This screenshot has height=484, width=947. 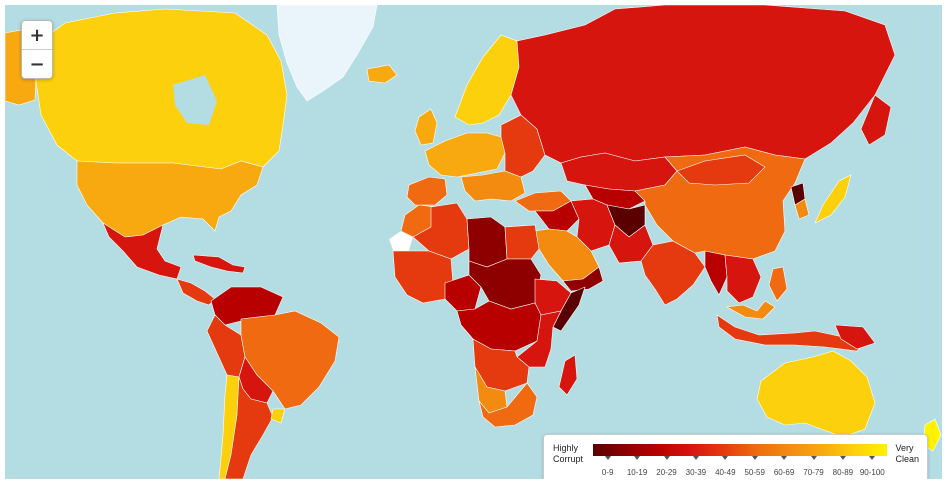 I want to click on legend-color-bar, so click(x=740, y=450).